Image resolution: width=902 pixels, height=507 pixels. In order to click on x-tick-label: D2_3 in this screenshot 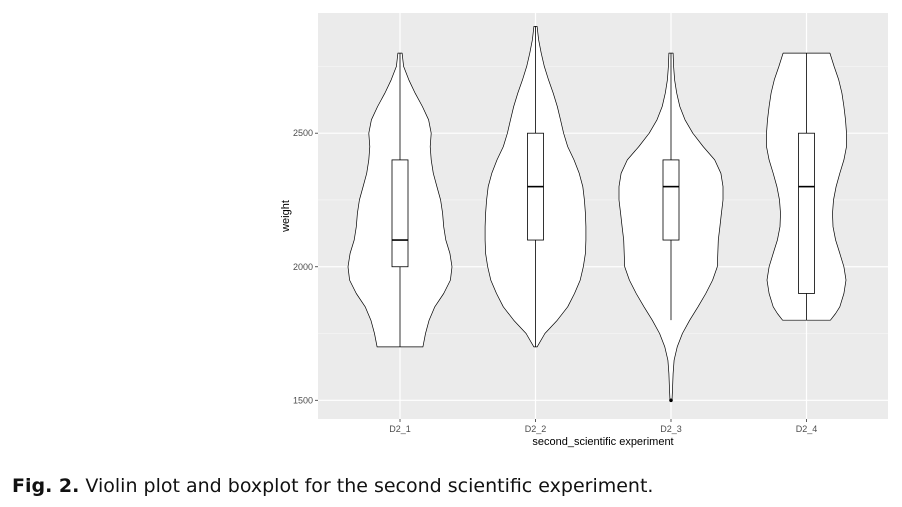, I will do `click(671, 429)`.